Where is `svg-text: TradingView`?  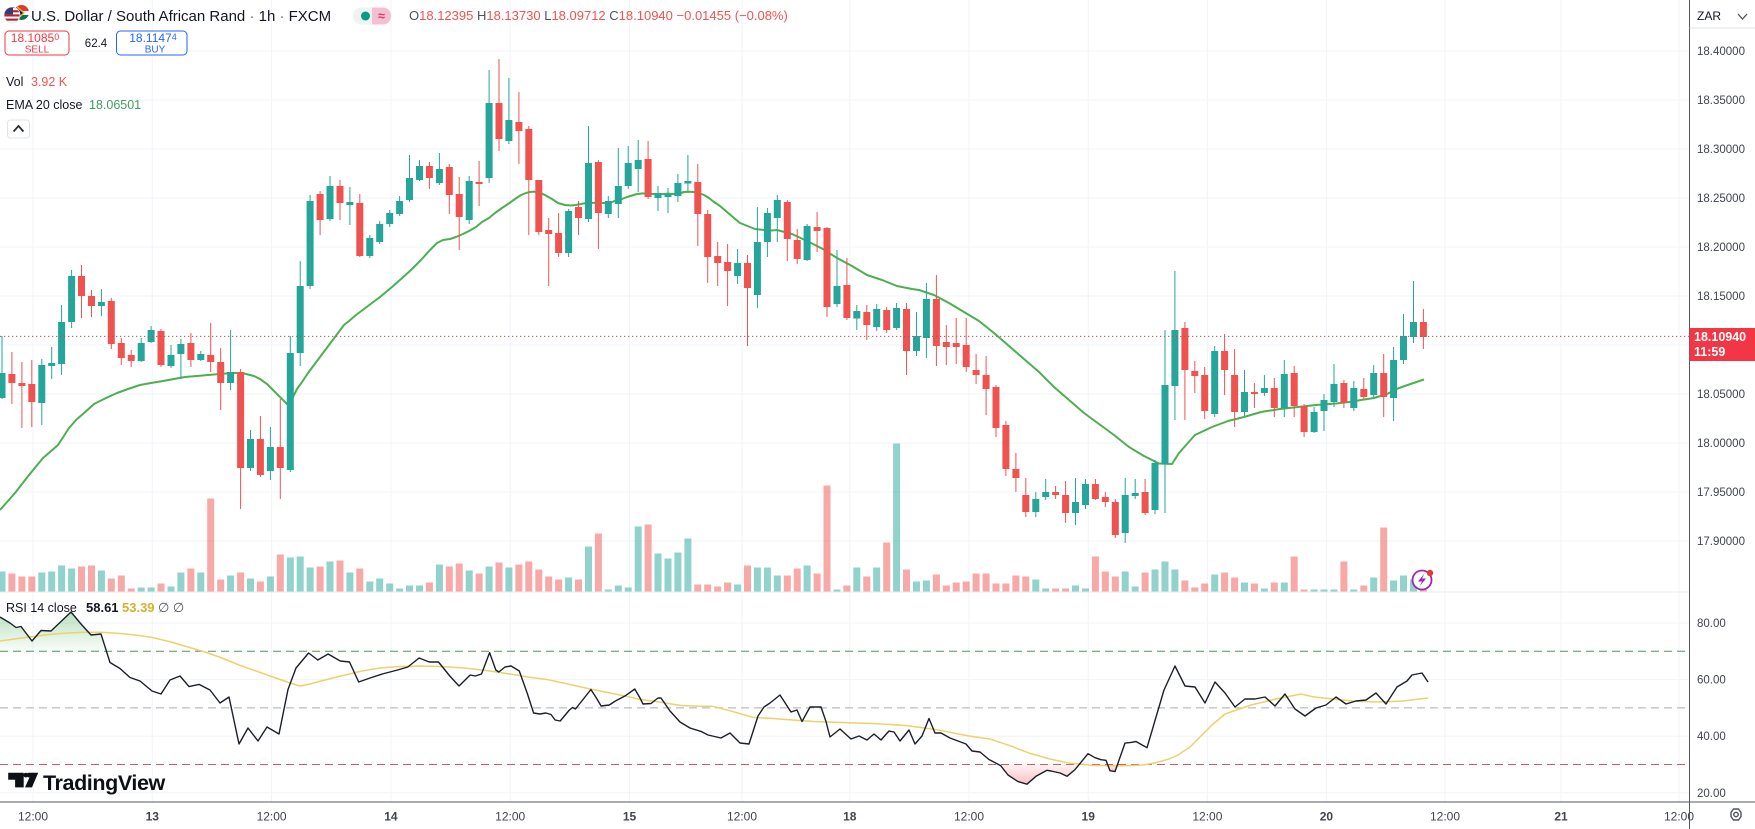
svg-text: TradingView is located at coordinates (104, 783).